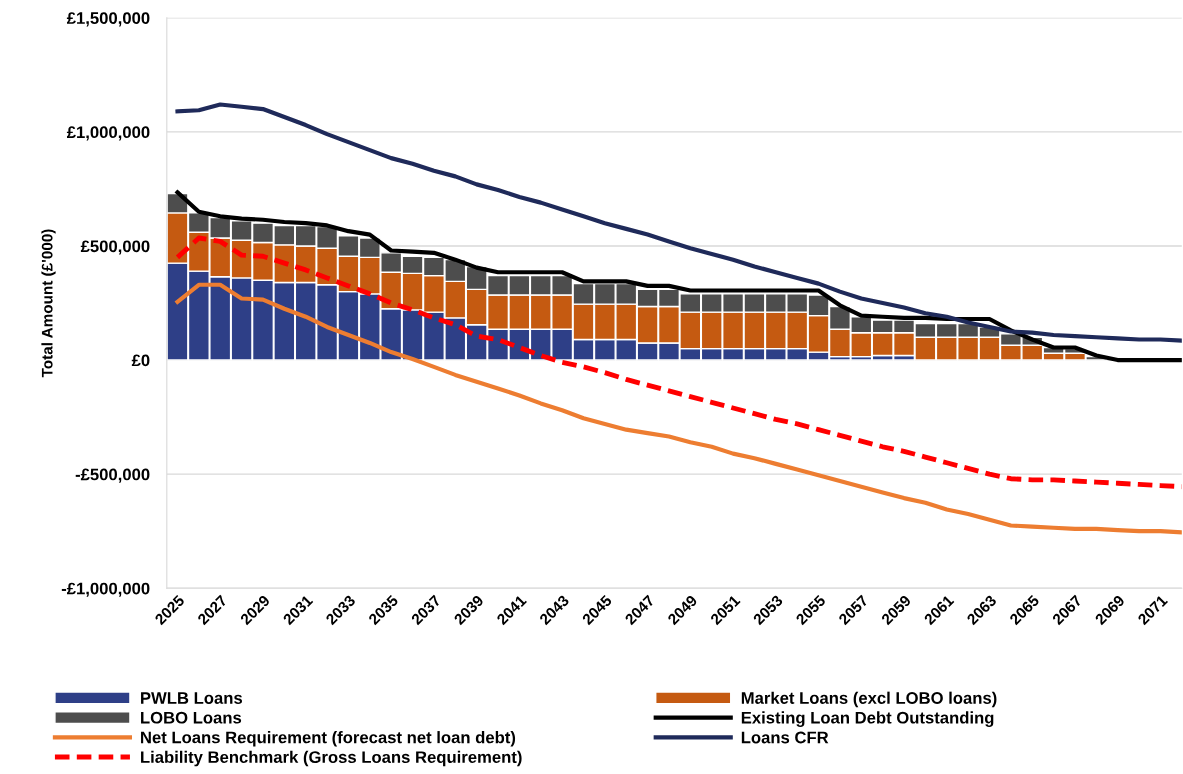 The image size is (1183, 774). Describe the element at coordinates (785, 737) in the screenshot. I see `legend-label: Loans CFR` at that location.